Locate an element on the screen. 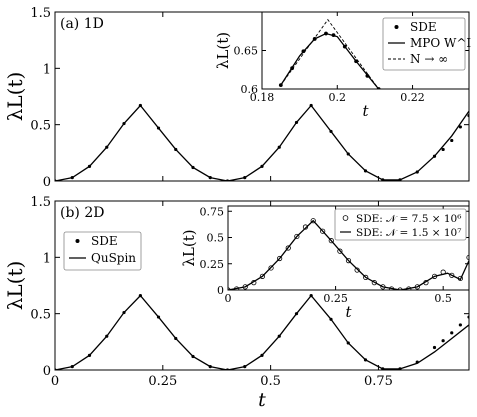  x-tick-label: 0.18 is located at coordinates (262, 97).